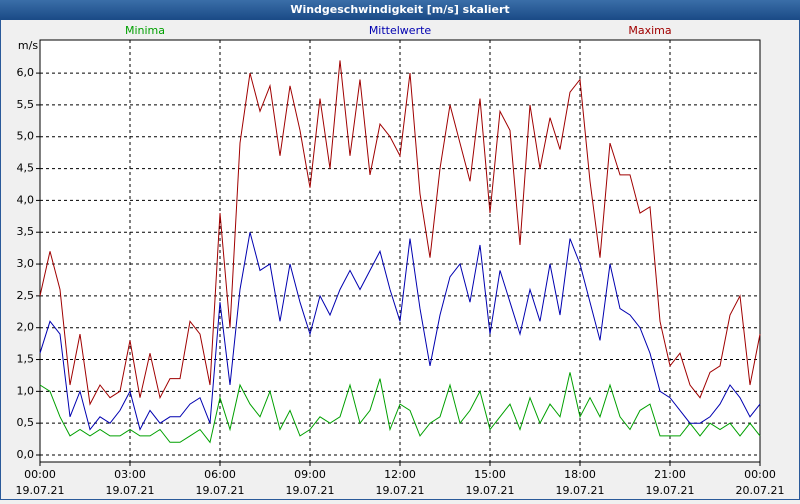 This screenshot has height=504, width=800. I want to click on legend-label: Mittelwerte, so click(400, 30).